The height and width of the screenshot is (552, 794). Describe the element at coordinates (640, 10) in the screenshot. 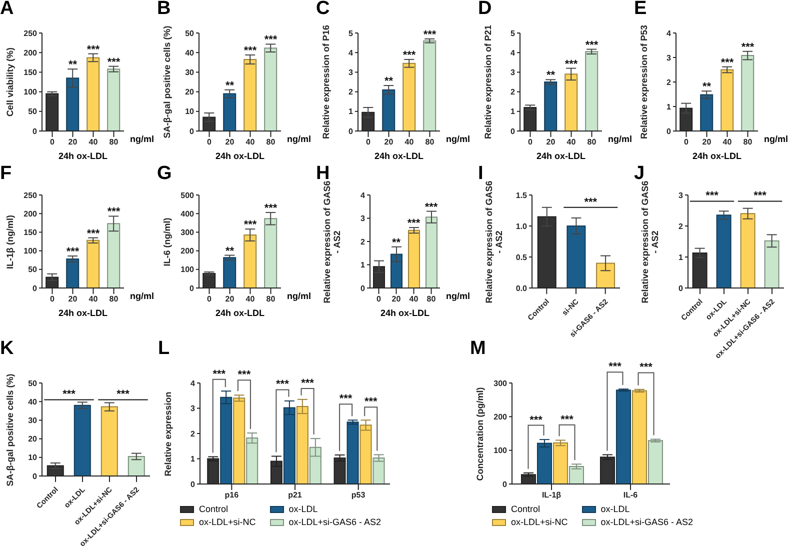

I see `chart-title: E` at that location.